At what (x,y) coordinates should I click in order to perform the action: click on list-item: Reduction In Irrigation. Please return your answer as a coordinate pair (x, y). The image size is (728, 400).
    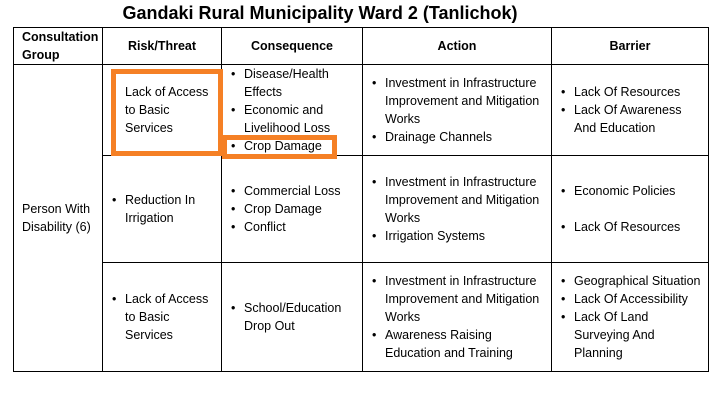
    Looking at the image, I should click on (164, 209).